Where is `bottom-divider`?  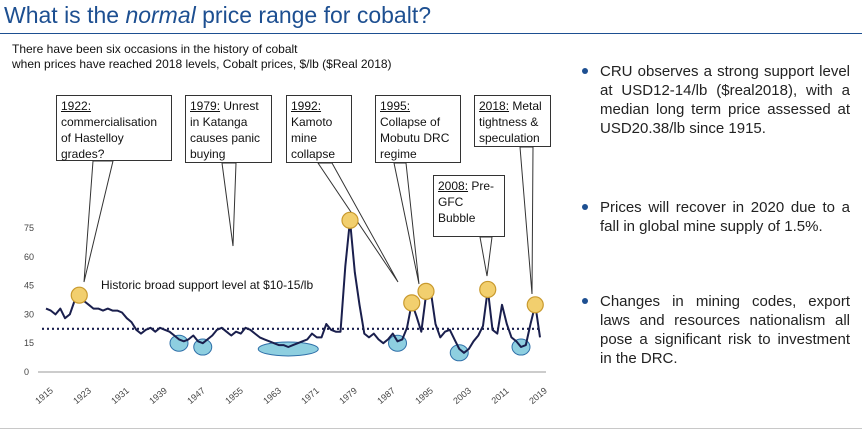 bottom-divider is located at coordinates (431, 428).